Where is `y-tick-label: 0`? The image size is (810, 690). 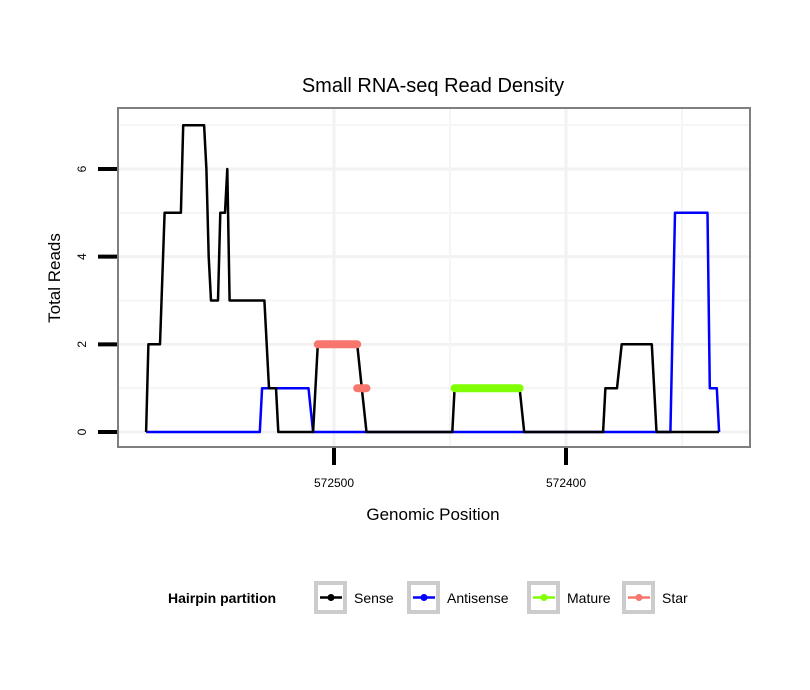
y-tick-label: 0 is located at coordinates (82, 431).